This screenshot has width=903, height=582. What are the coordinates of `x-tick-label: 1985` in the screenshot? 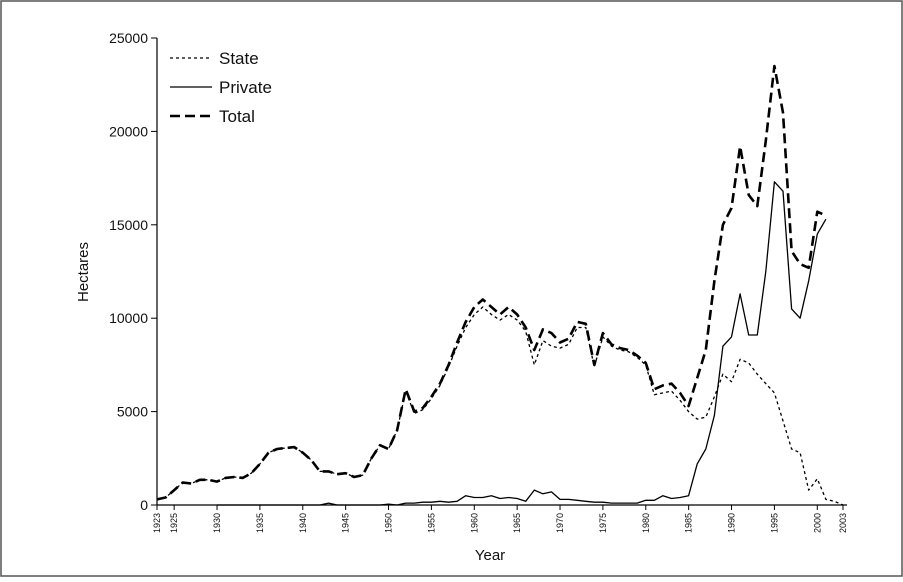 It's located at (689, 523).